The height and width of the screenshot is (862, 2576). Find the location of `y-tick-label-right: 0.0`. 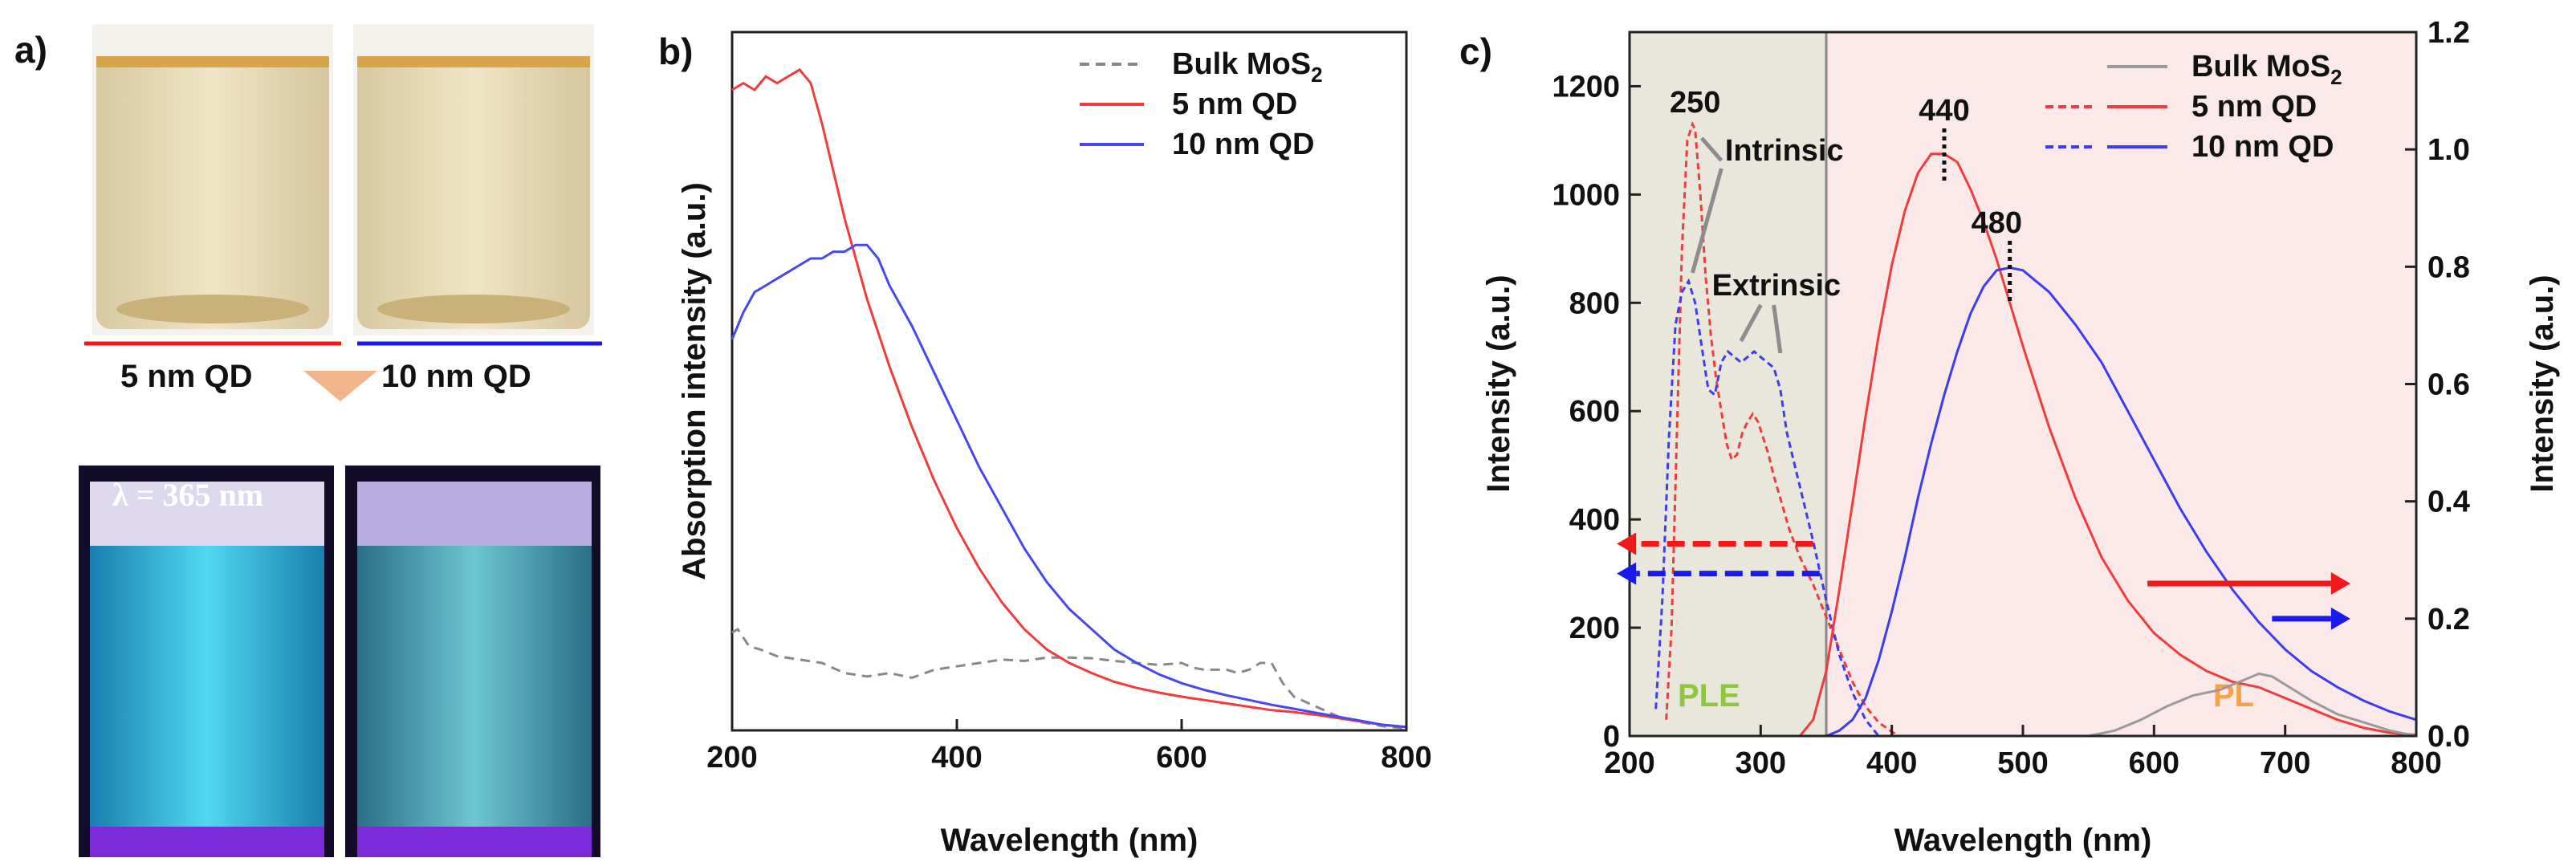

y-tick-label-right: 0.0 is located at coordinates (2448, 737).